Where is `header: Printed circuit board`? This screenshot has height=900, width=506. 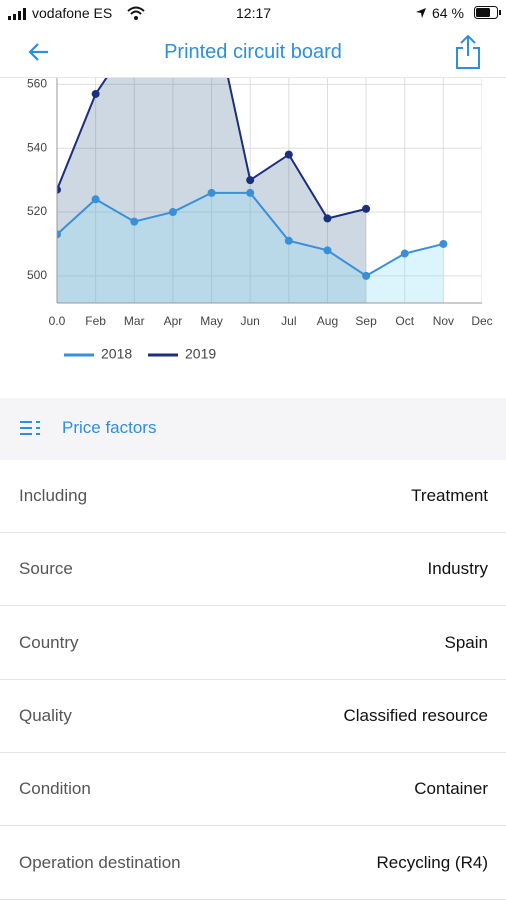 header: Printed circuit board is located at coordinates (253, 53).